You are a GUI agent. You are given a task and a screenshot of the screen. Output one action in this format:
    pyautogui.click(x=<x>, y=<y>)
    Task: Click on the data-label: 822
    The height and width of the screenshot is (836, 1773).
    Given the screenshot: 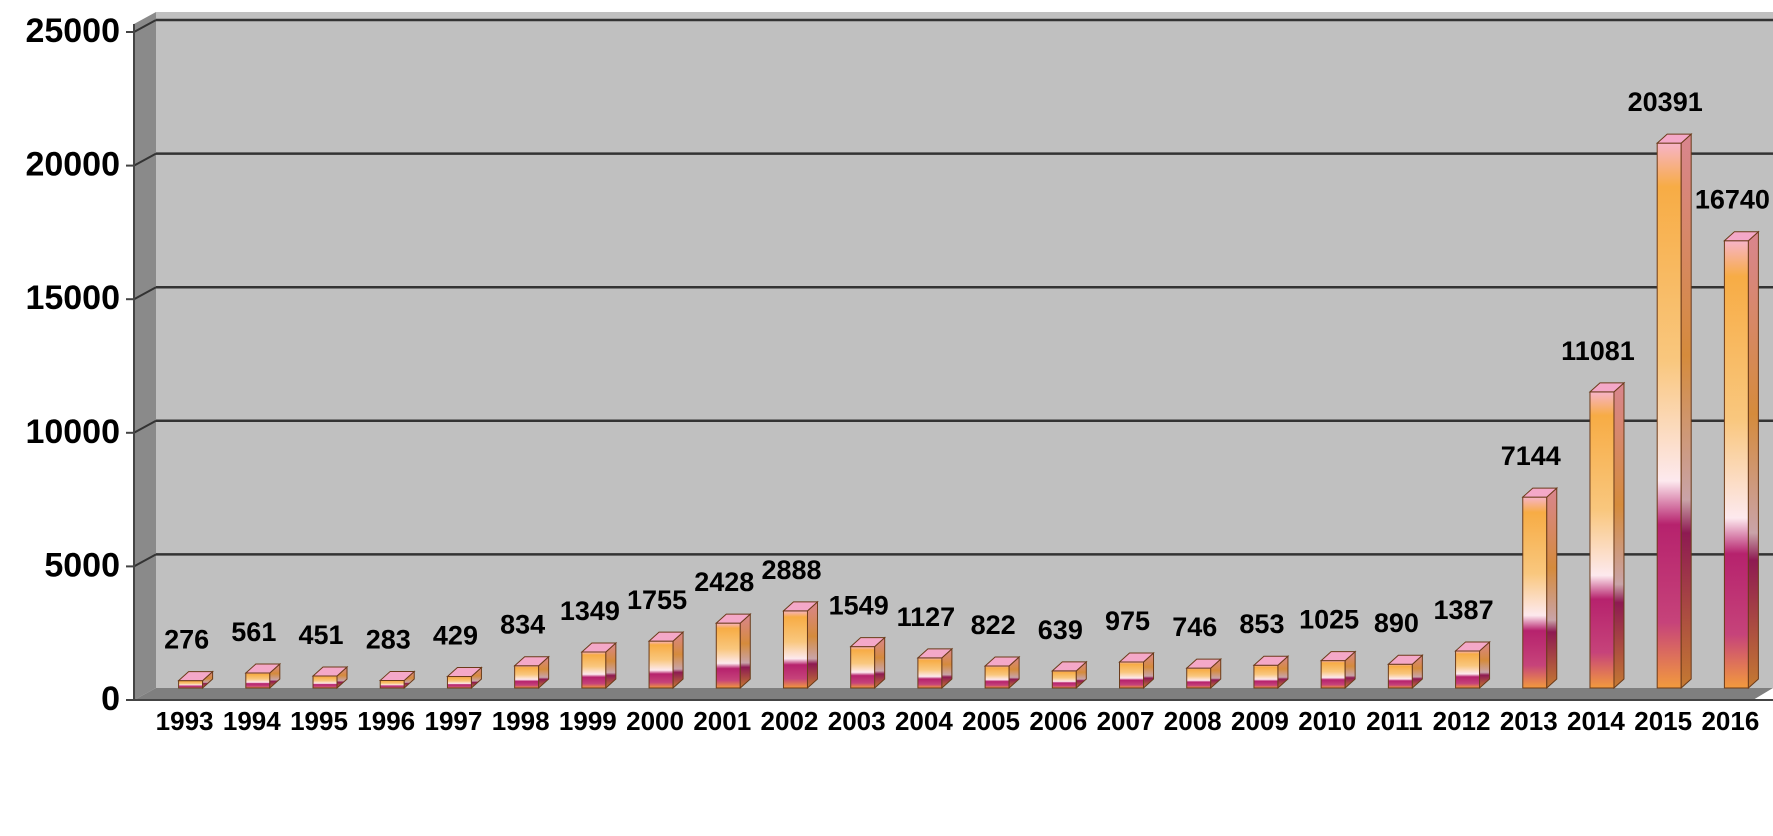 What is the action you would take?
    pyautogui.click(x=993, y=625)
    